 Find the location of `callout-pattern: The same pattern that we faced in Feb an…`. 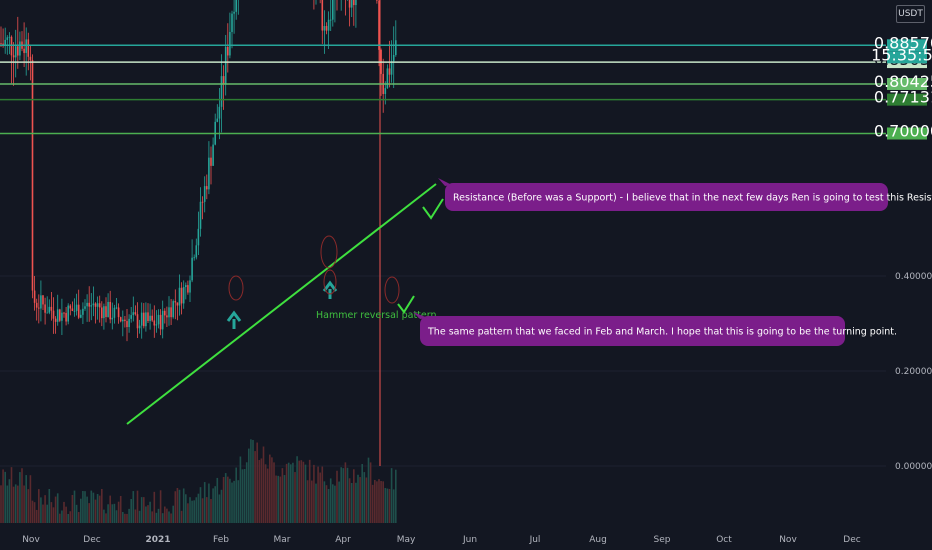

callout-pattern: The same pattern that we faced in Feb an… is located at coordinates (655, 329).